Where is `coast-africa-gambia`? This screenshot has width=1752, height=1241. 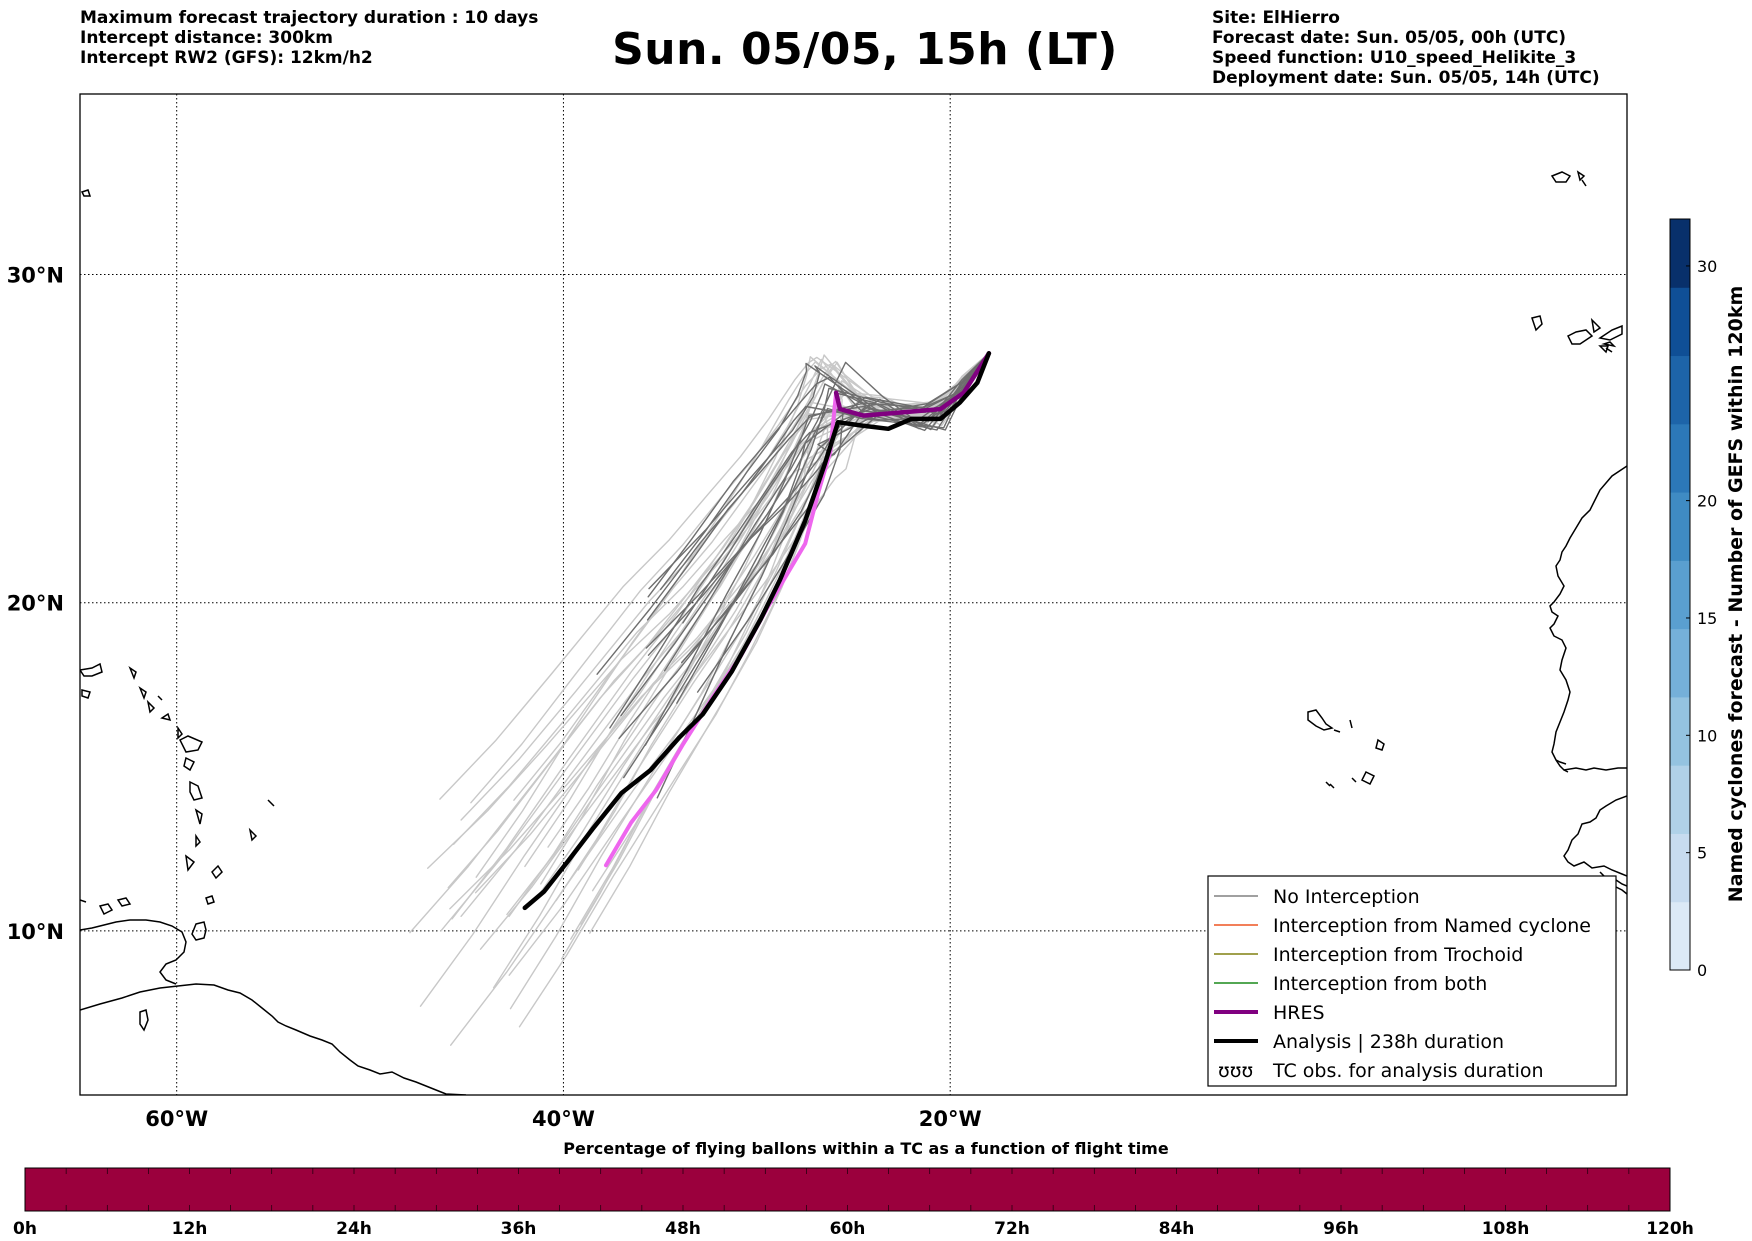 coast-africa-gambia is located at coordinates (1591, 827).